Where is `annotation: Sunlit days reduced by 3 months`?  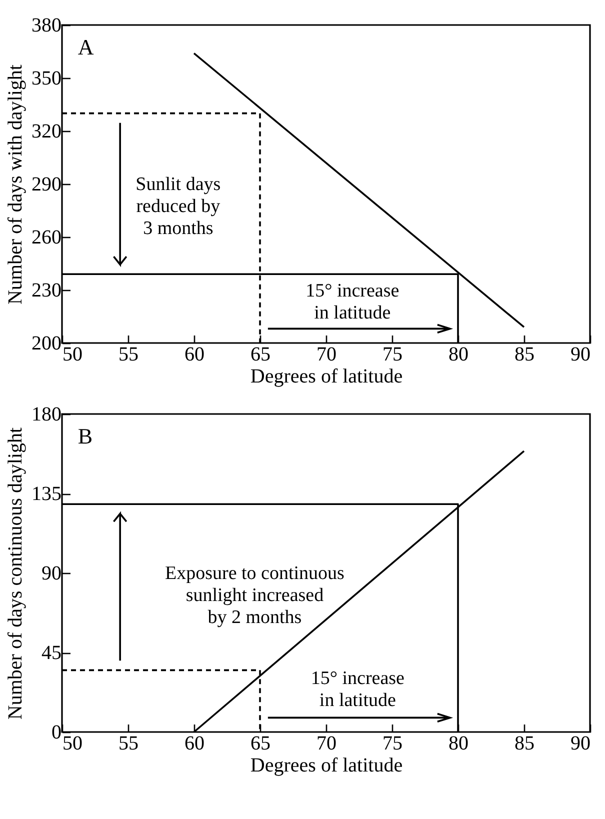 annotation: Sunlit days reduced by 3 months is located at coordinates (178, 206).